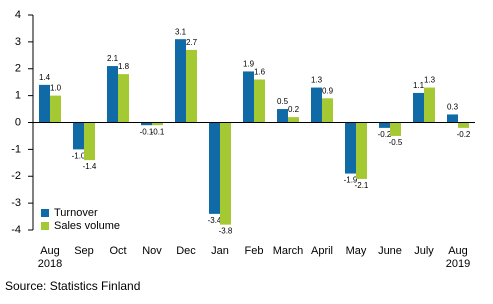 The height and width of the screenshot is (304, 493). I want to click on value-label: 0.5, so click(283, 101).